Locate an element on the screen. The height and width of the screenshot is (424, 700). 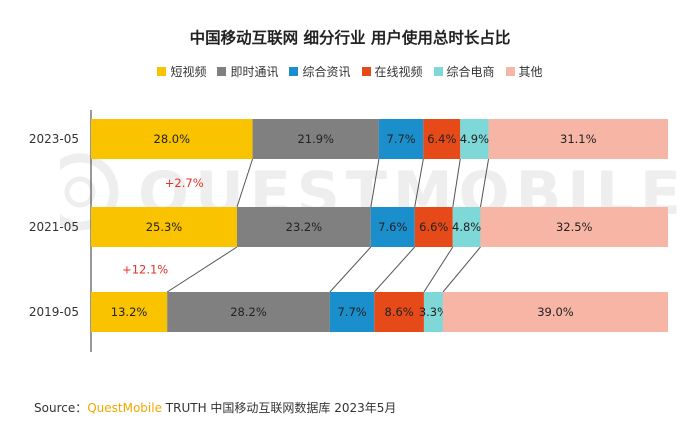
legend-label: 综合资讯 is located at coordinates (326, 72).